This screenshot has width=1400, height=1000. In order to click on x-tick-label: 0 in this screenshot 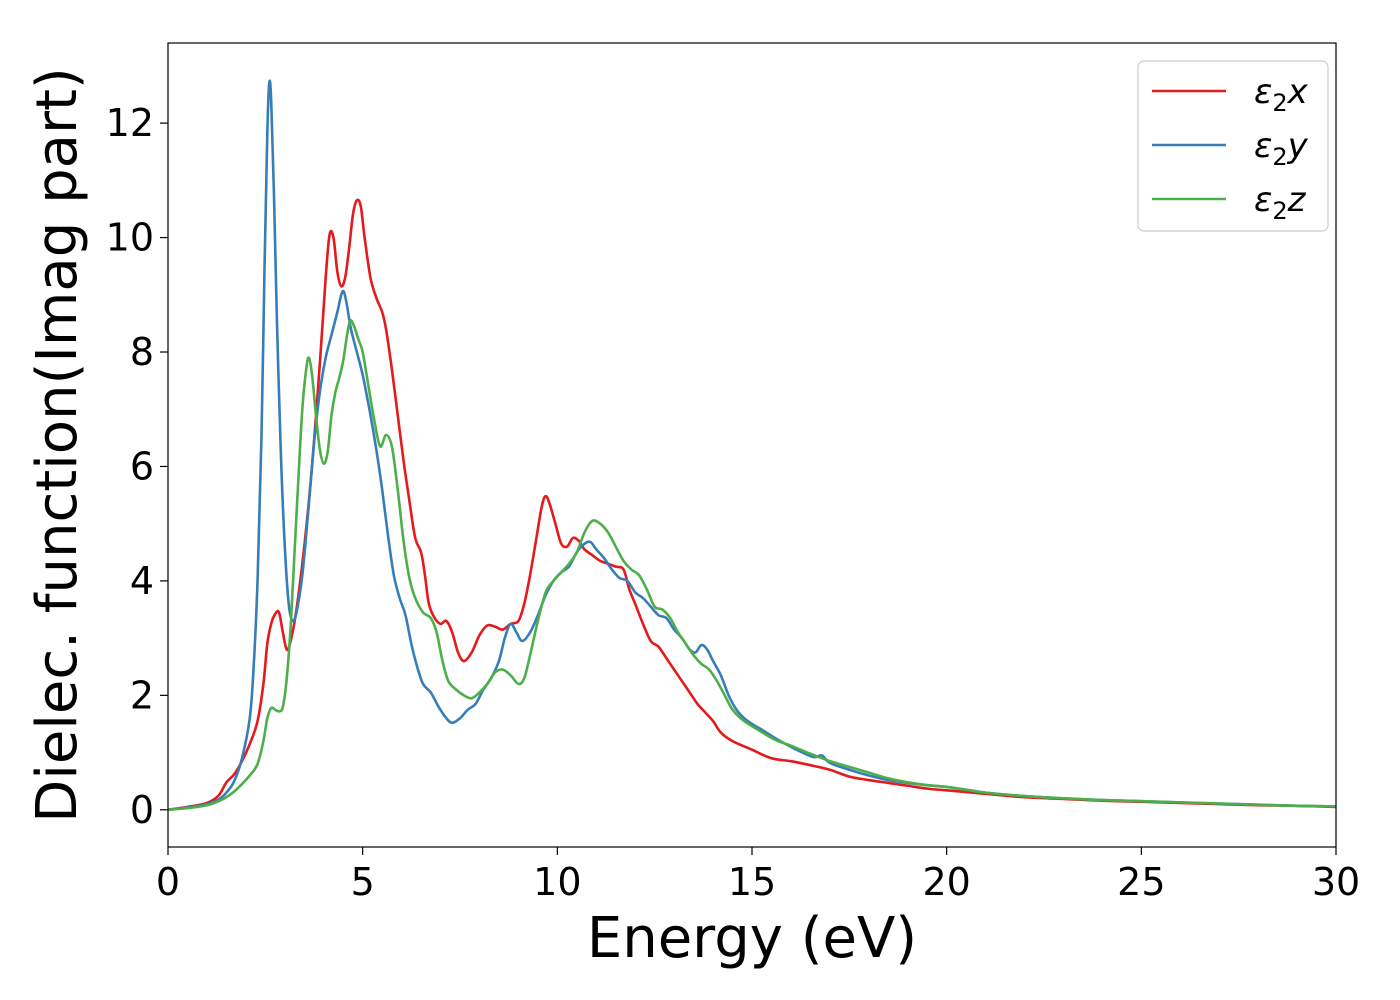, I will do `click(168, 882)`.